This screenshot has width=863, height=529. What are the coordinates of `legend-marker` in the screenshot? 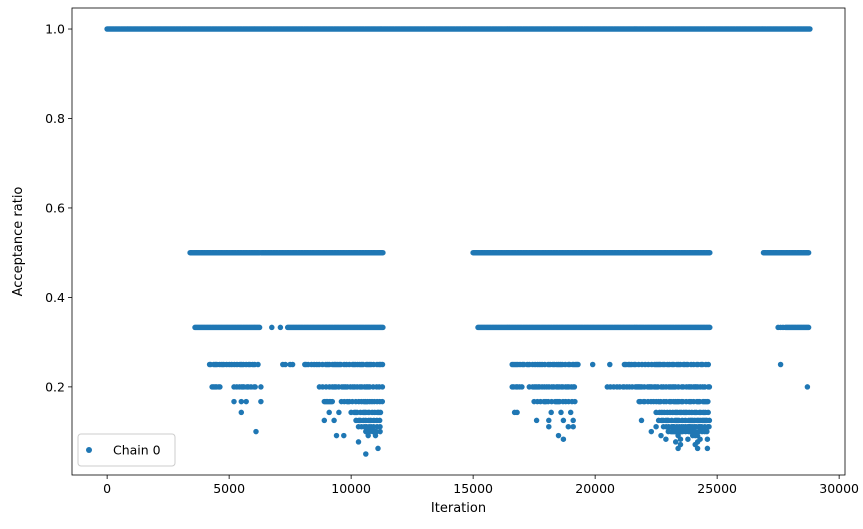 It's located at (89, 450).